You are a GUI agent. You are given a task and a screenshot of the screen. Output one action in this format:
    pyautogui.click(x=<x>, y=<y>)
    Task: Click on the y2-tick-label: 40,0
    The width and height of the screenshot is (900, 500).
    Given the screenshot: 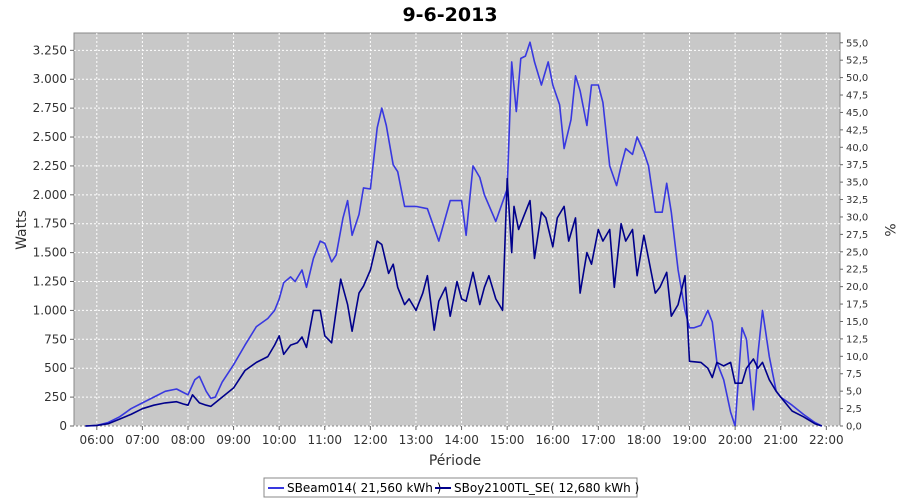 What is the action you would take?
    pyautogui.click(x=857, y=148)
    